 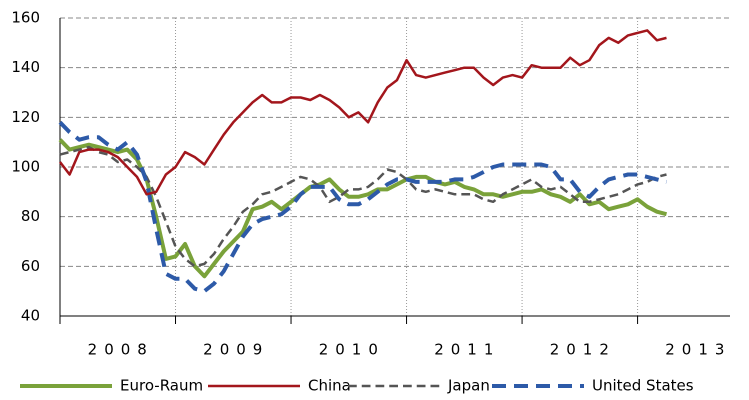 What do you see at coordinates (236, 350) in the screenshot?
I see `x-tick-label: 2009` at bounding box center [236, 350].